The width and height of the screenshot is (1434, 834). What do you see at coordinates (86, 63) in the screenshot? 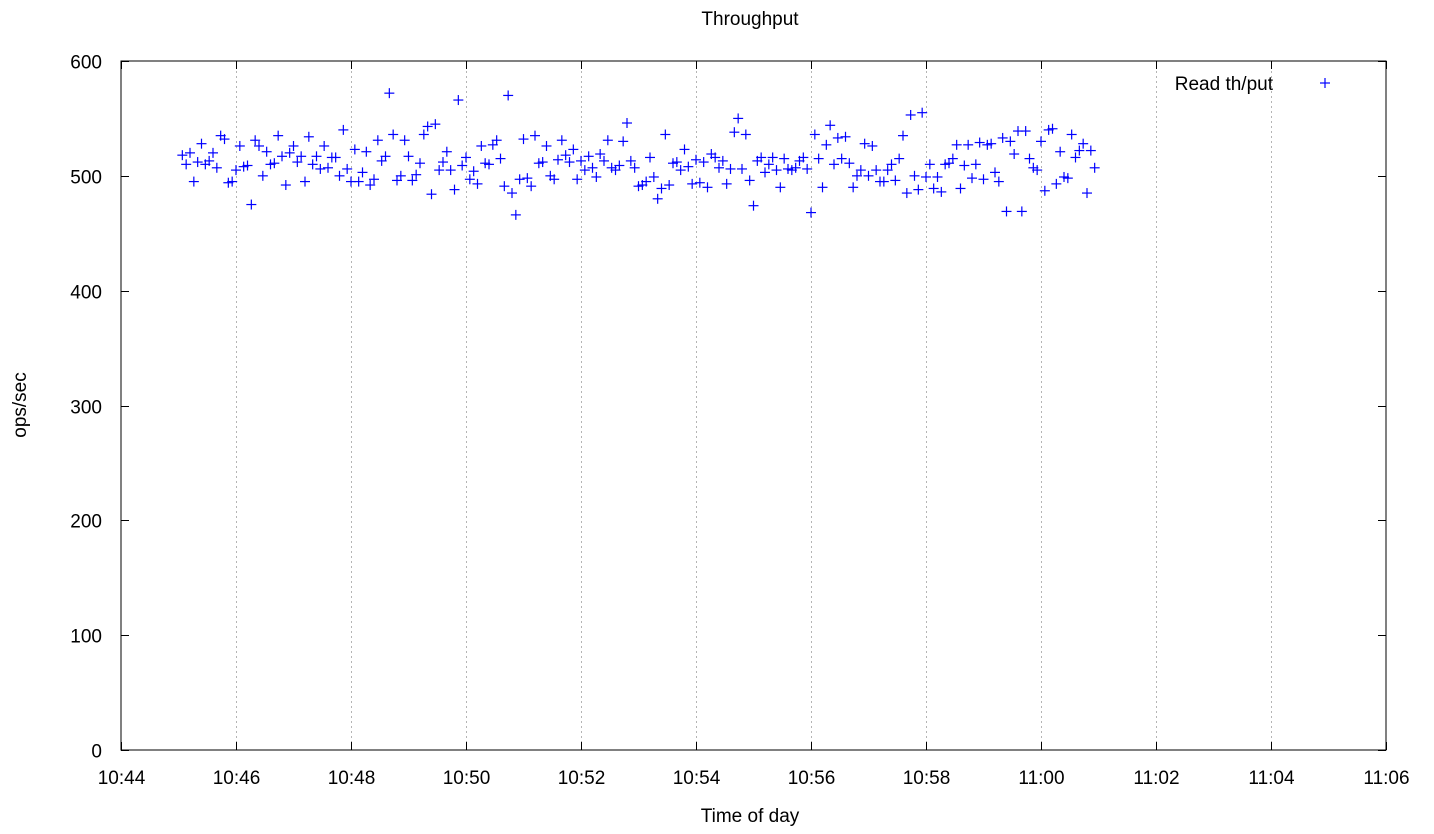
I see `y-tick-label: 600` at bounding box center [86, 63].